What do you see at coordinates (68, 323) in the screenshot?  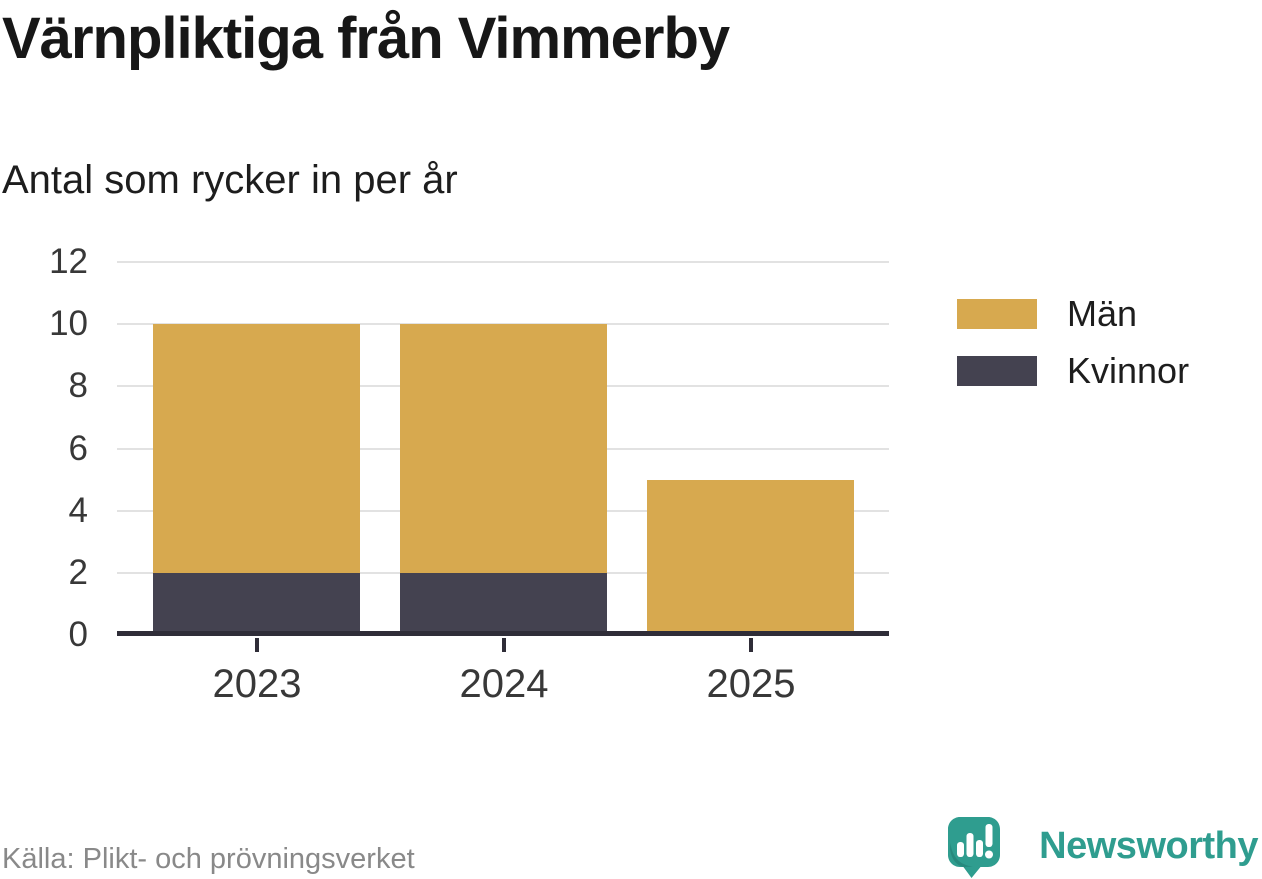 I see `y-tick-label-10: 10` at bounding box center [68, 323].